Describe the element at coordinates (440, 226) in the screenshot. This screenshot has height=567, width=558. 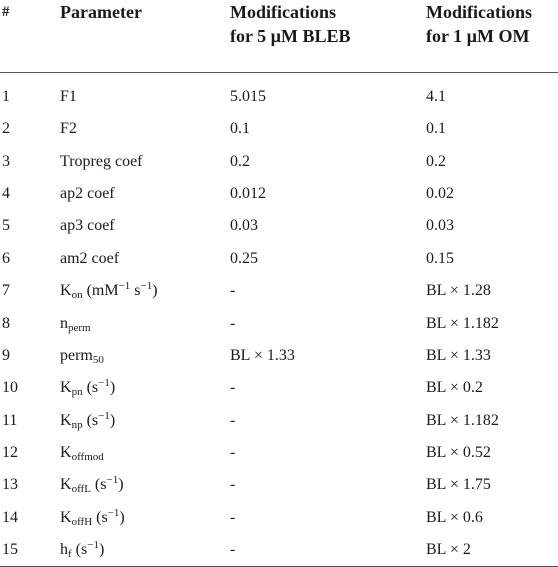
I see `row-om-value: 0.03` at that location.